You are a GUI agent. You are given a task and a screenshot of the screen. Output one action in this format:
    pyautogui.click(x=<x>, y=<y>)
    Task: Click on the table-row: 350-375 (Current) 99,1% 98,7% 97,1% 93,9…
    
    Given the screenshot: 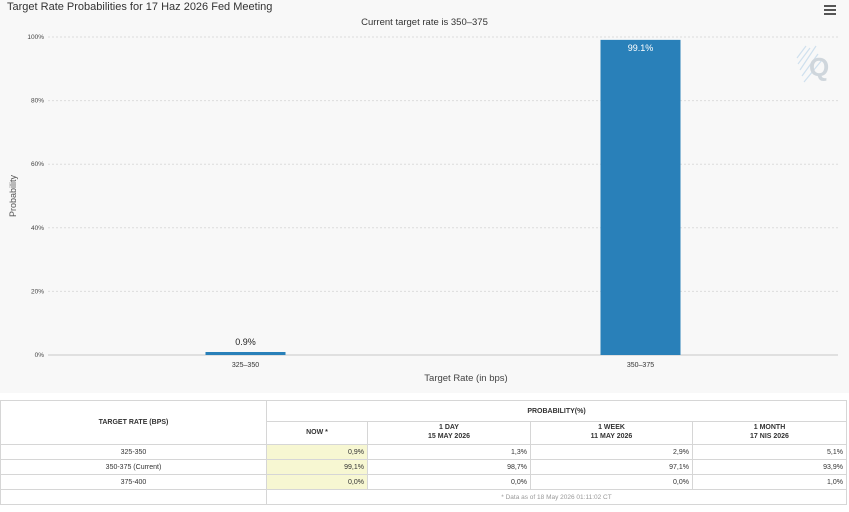 What is the action you would take?
    pyautogui.click(x=423, y=467)
    